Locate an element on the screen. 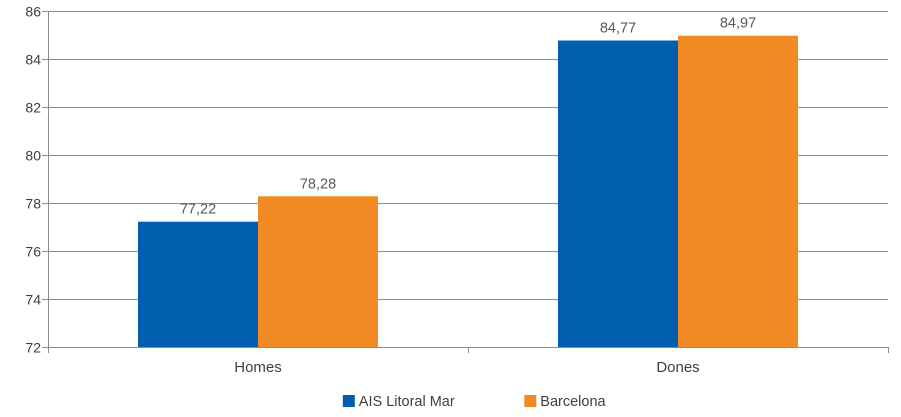  y-tick-label-80: 80 is located at coordinates (33, 156).